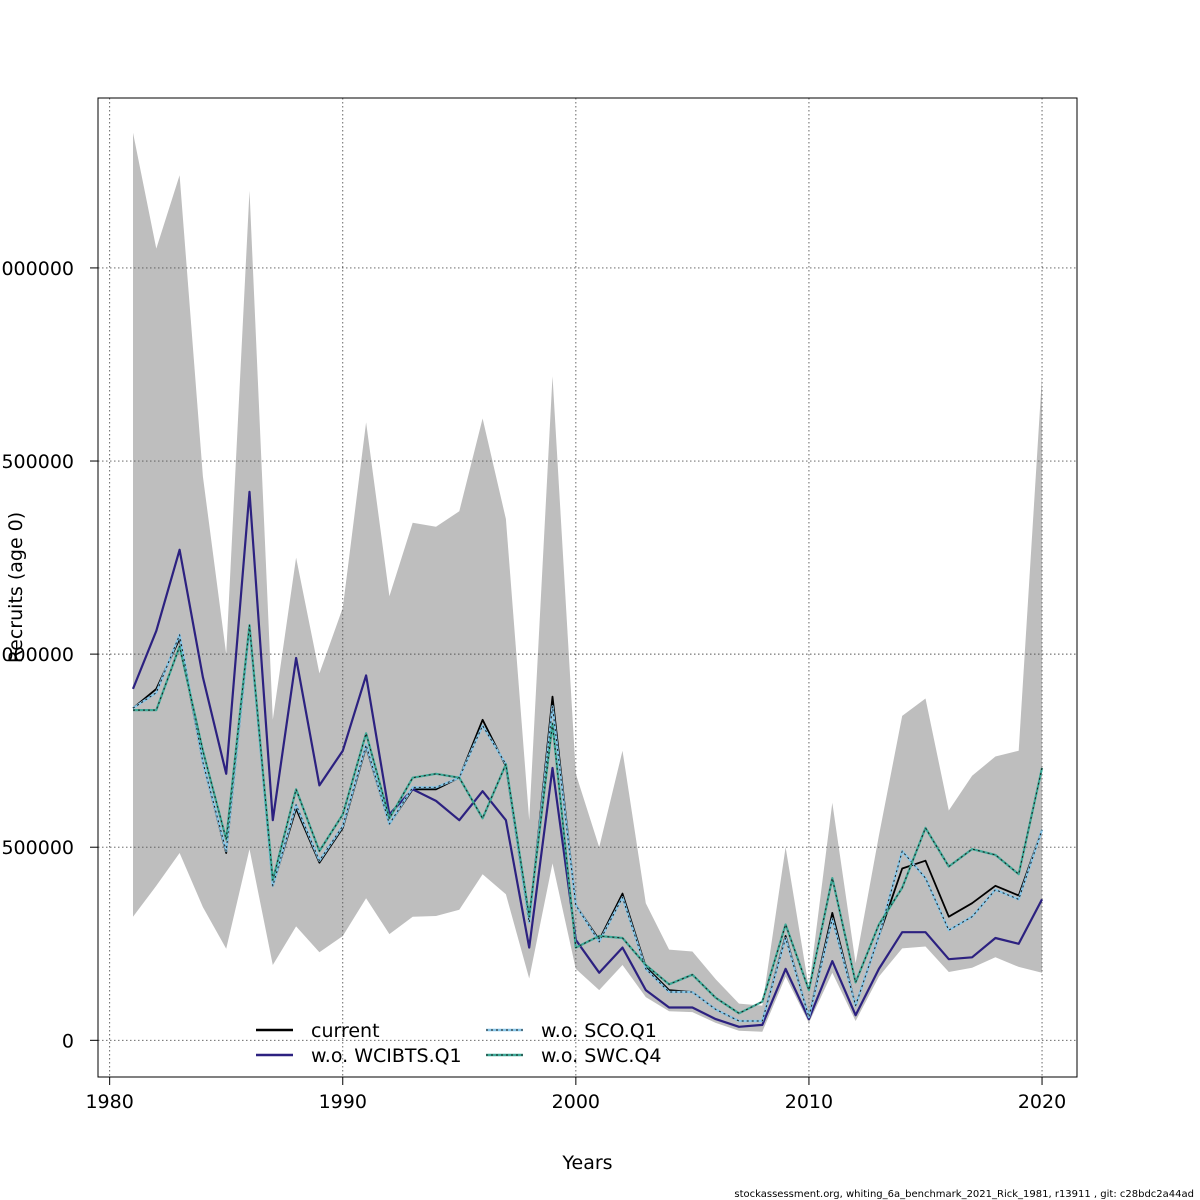 The width and height of the screenshot is (1200, 1200). I want to click on legend-label: w.o. SWC.Q4, so click(601, 1056).